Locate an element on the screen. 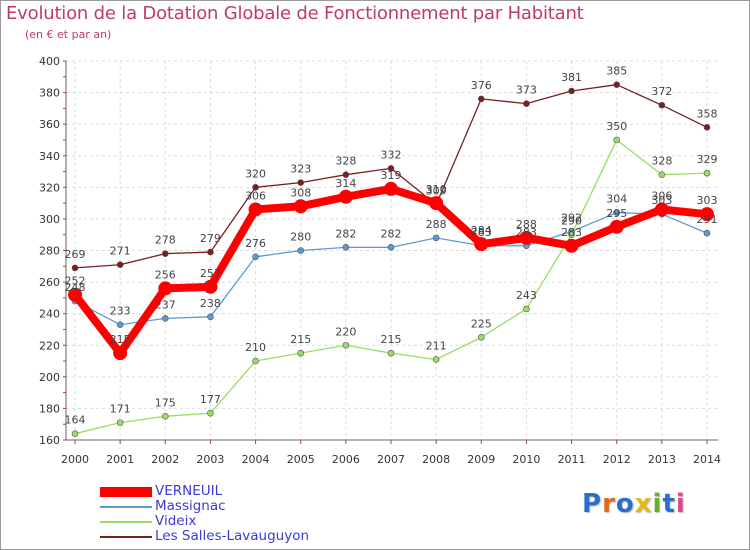 The width and height of the screenshot is (750, 550). legend-label: Videix is located at coordinates (176, 521).